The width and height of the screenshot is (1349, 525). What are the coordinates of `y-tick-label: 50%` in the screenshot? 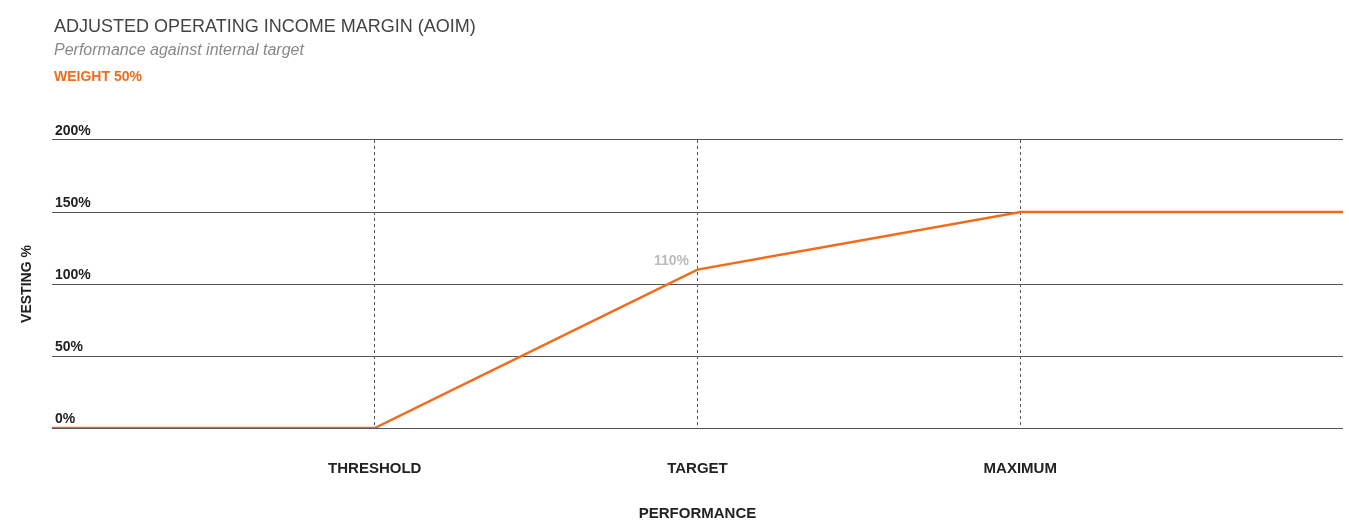 It's located at (69, 346).